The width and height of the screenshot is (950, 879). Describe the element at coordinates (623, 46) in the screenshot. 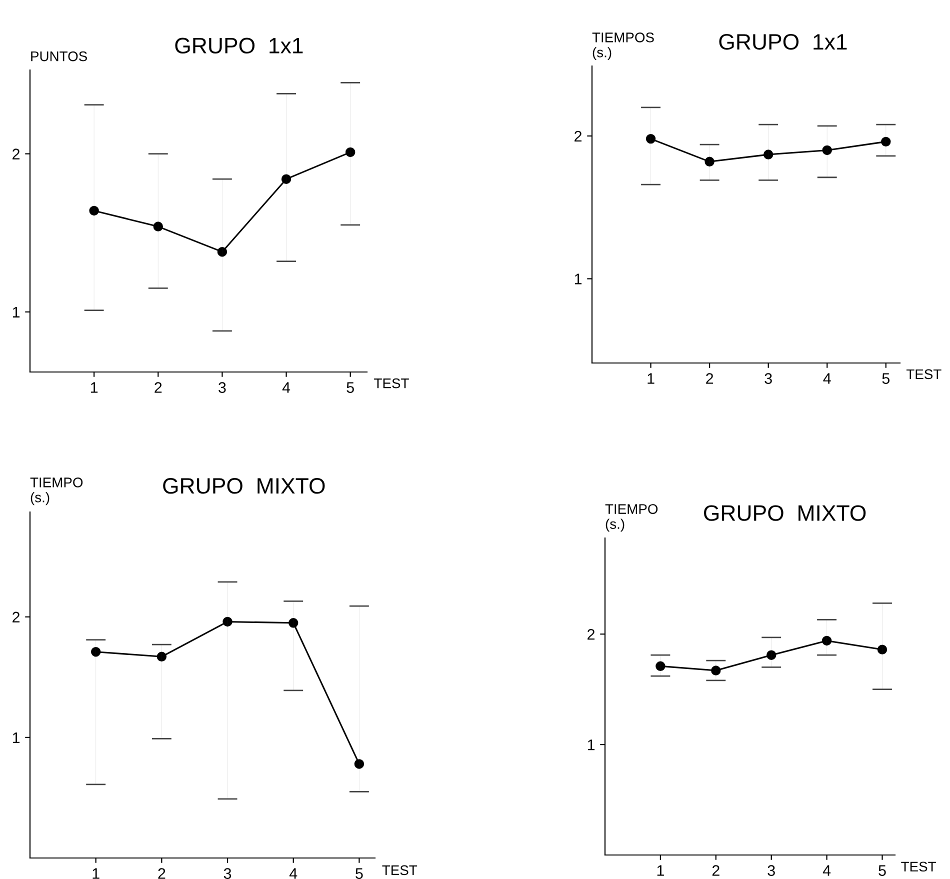

I see `y-axis-title: TIEMPOS (s.)` at that location.